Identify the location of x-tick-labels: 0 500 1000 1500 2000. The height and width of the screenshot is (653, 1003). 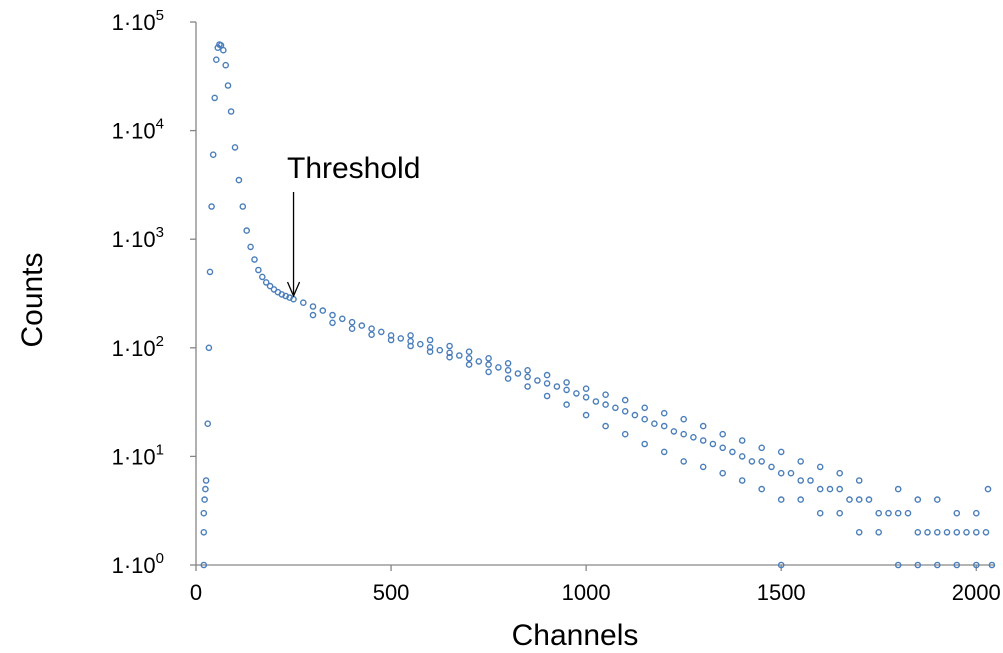
(595, 592).